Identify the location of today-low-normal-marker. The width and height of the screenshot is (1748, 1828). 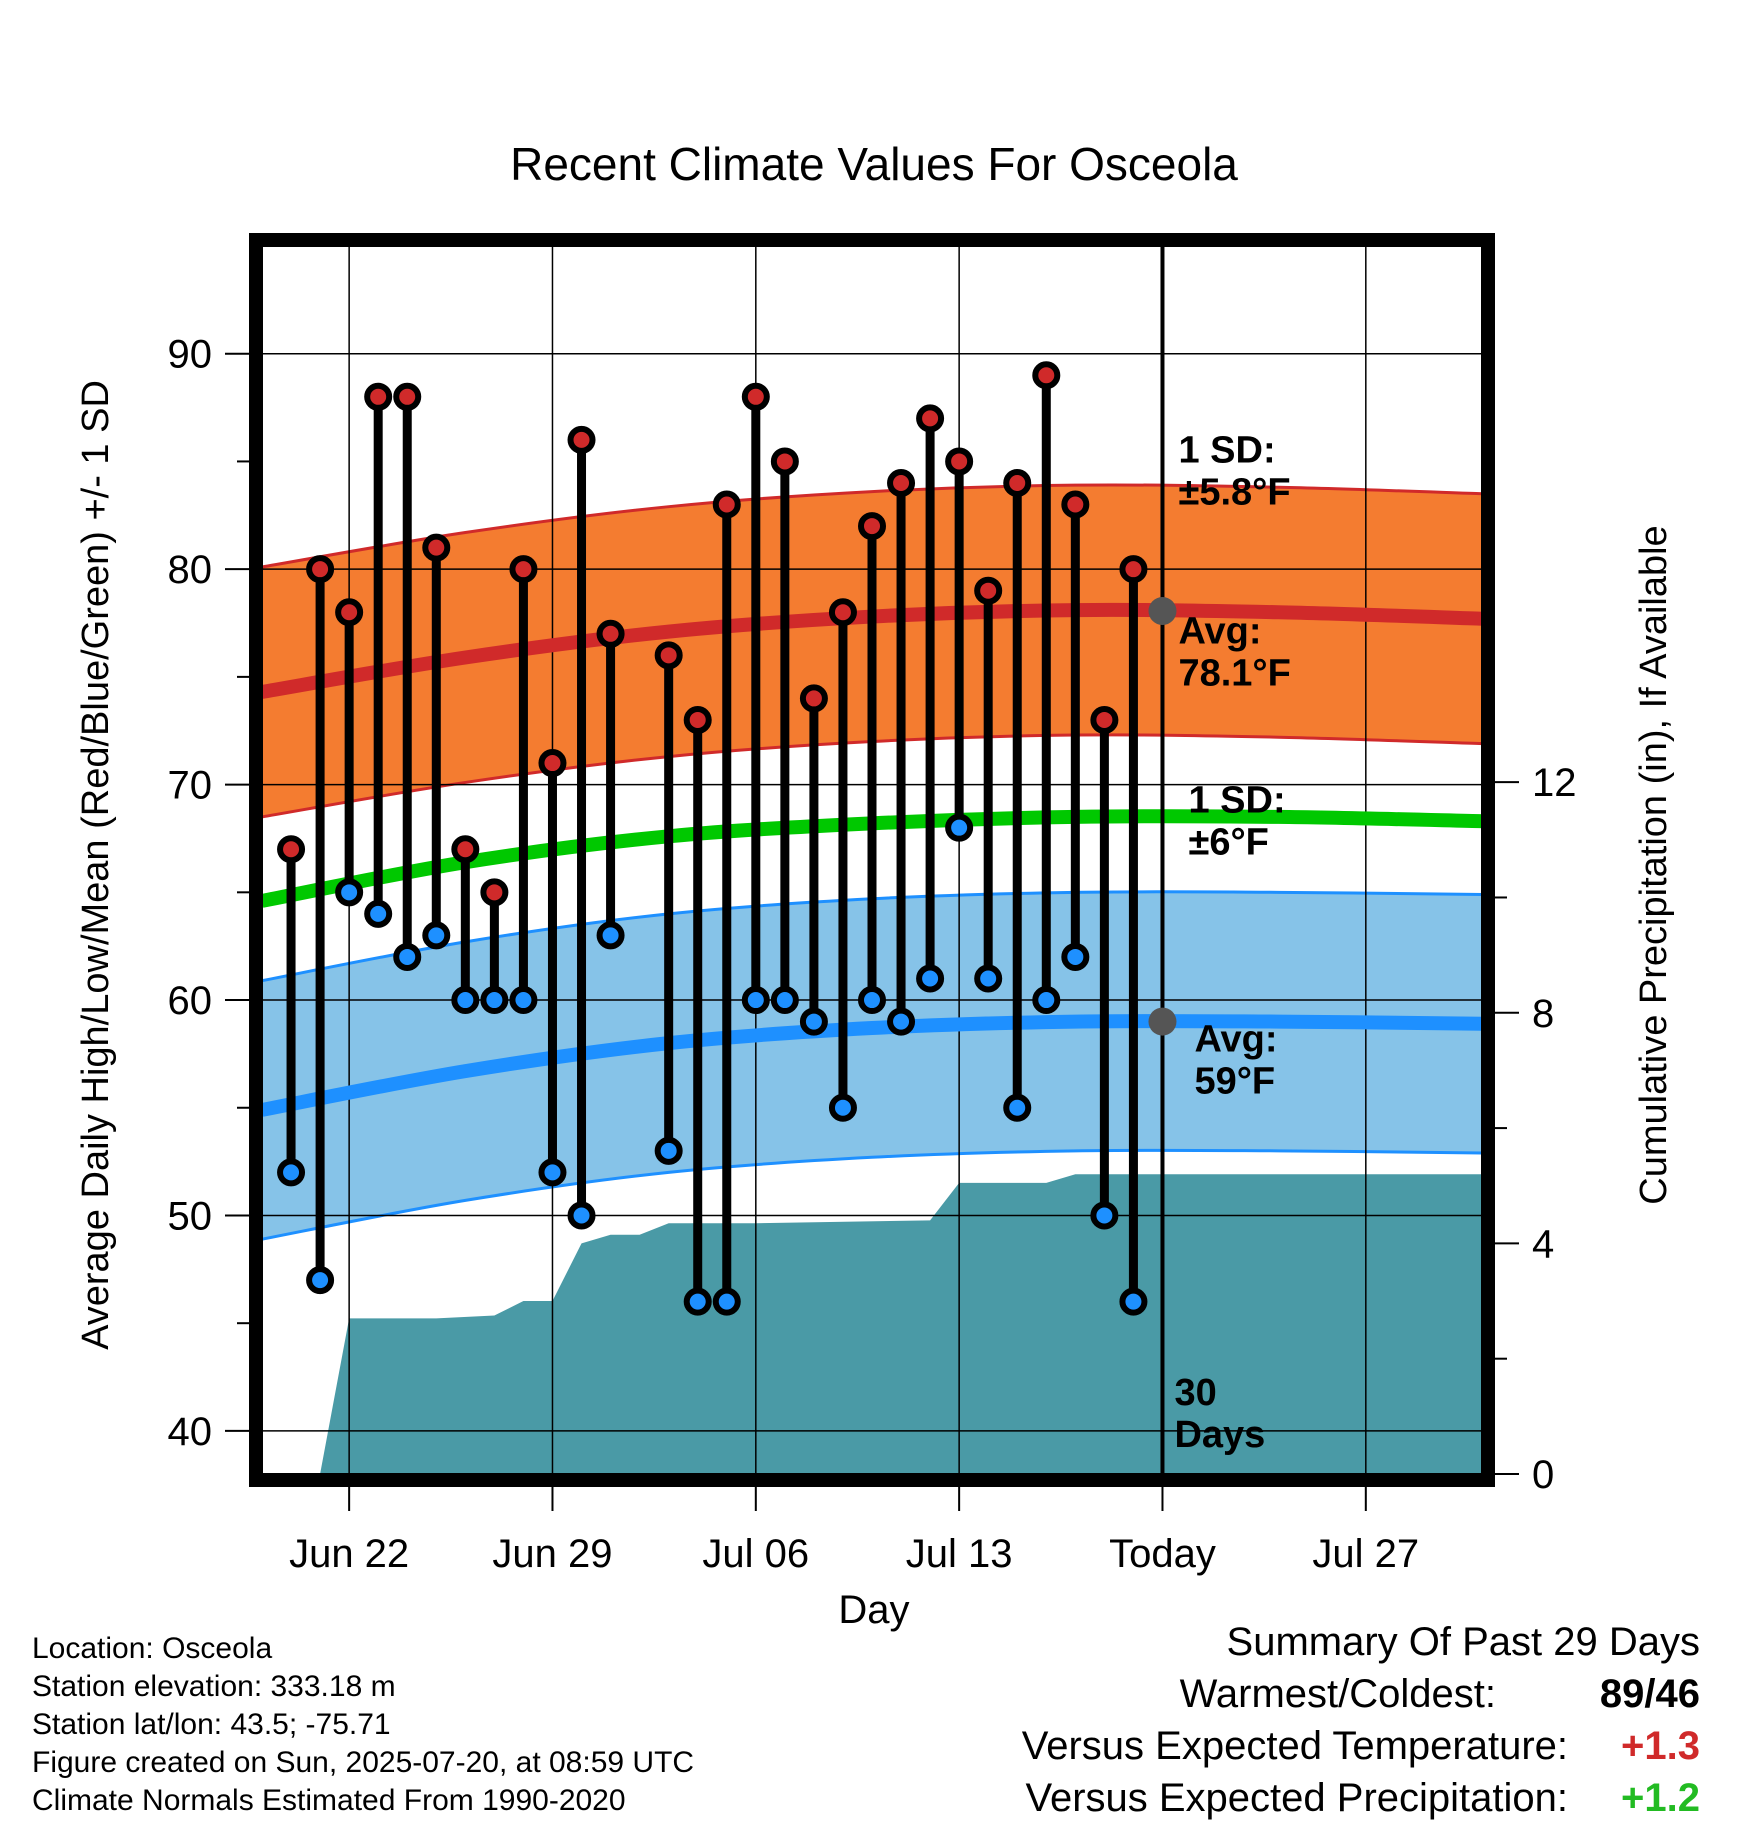
(1162, 1021).